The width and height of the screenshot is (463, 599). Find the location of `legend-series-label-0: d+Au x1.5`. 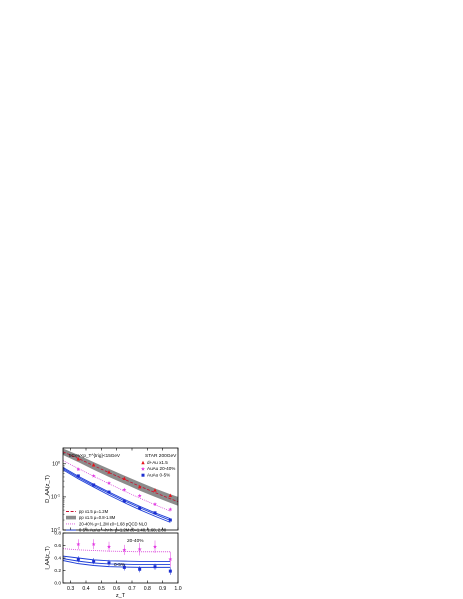

legend-series-label-0: d+Au x1.5 is located at coordinates (157, 462).